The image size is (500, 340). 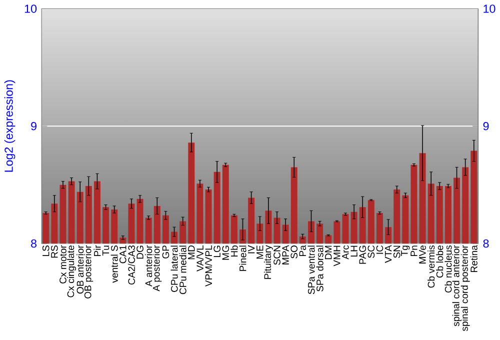 What do you see at coordinates (89, 272) in the screenshot?
I see `x-tick-label: OB posterior` at bounding box center [89, 272].